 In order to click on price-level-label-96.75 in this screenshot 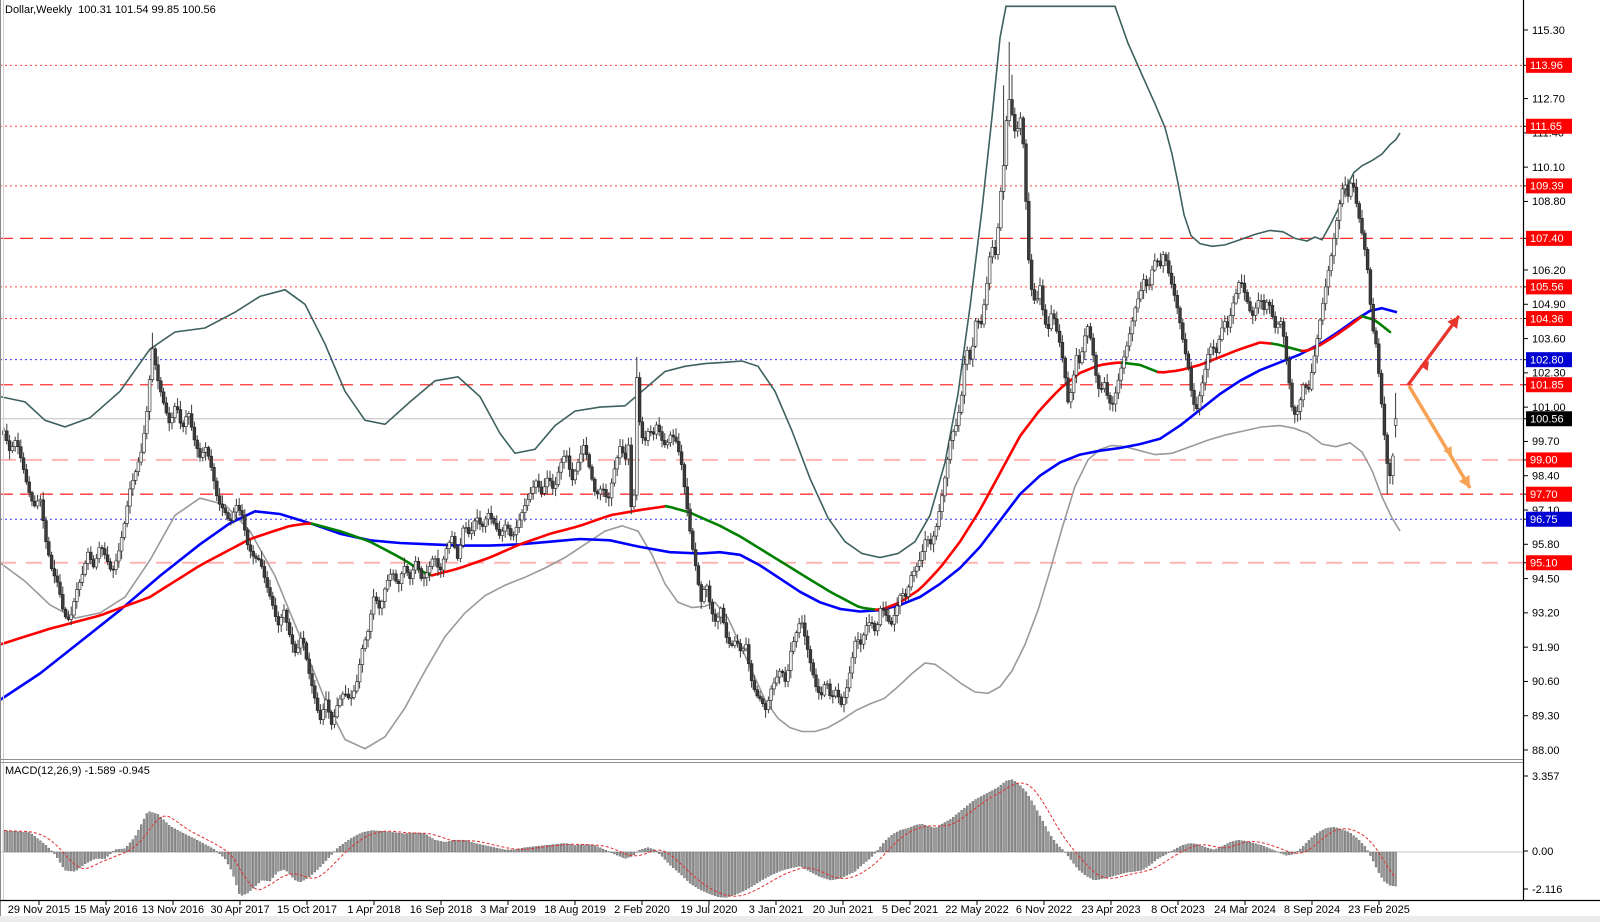, I will do `click(1549, 519)`.